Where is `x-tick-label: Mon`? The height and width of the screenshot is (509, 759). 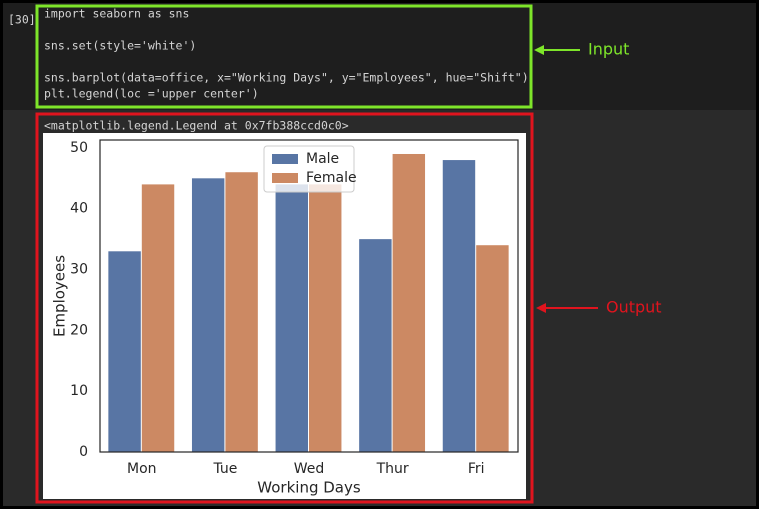
x-tick-label: Mon is located at coordinates (142, 469).